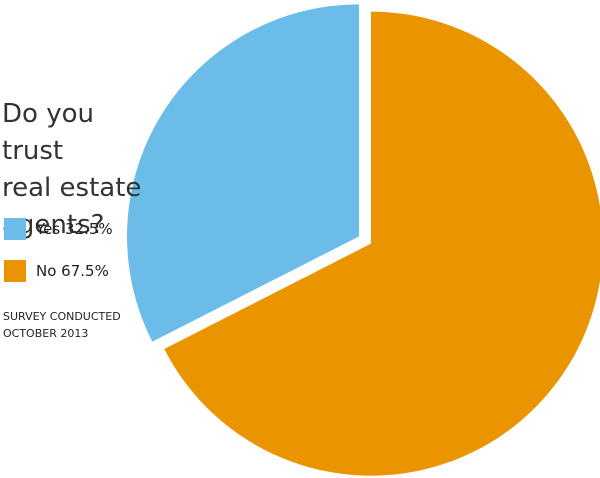  Describe the element at coordinates (48, 132) in the screenshot. I see `chart-title-line-1: Do you trust` at that location.